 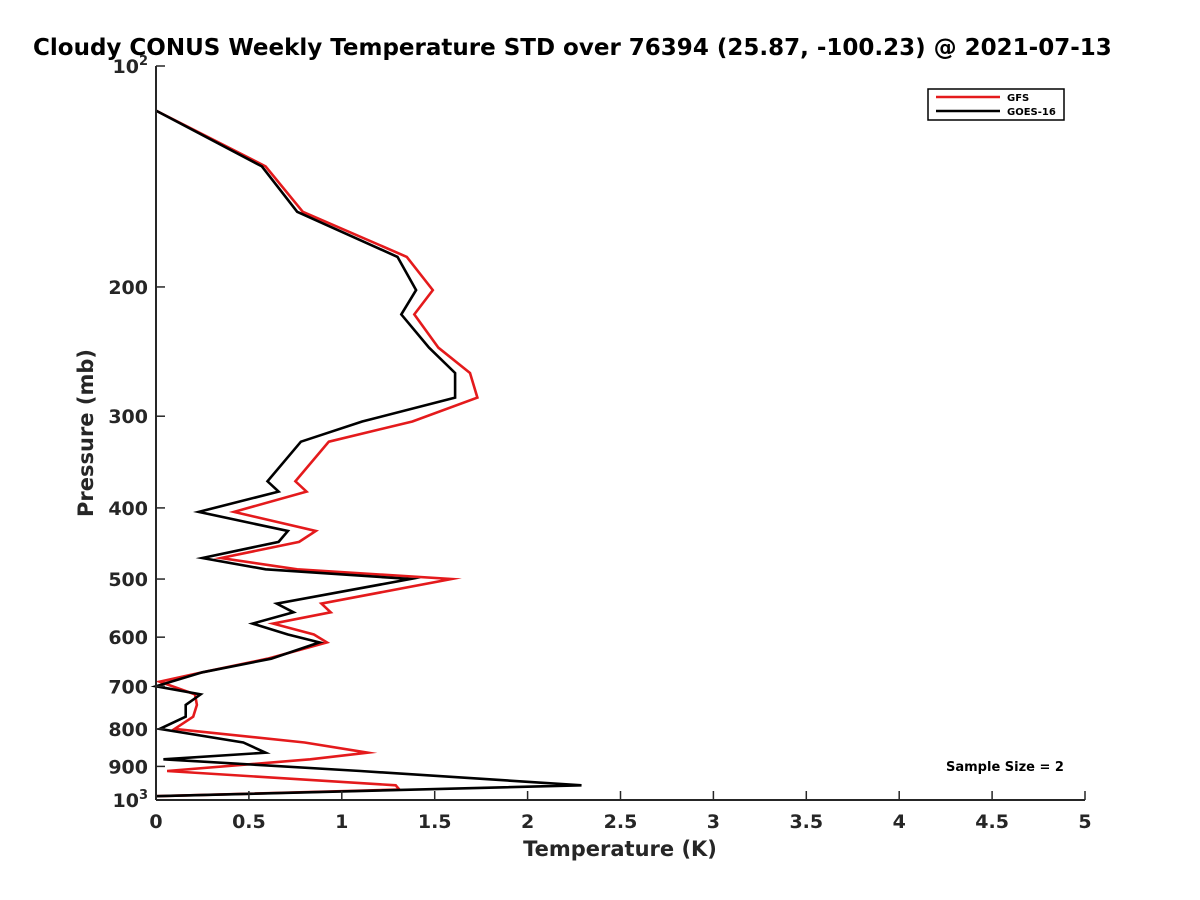 What do you see at coordinates (713, 822) in the screenshot?
I see `x-tick-label: 3` at bounding box center [713, 822].